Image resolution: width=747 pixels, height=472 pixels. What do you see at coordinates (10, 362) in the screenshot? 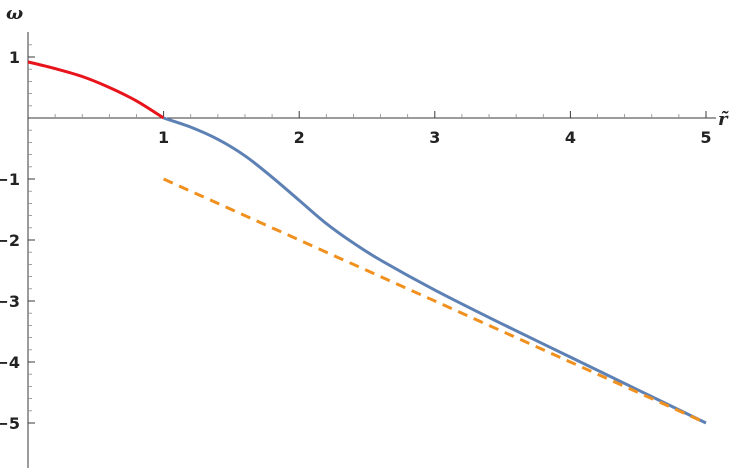
I see `y-tick-label: −4` at bounding box center [10, 362].